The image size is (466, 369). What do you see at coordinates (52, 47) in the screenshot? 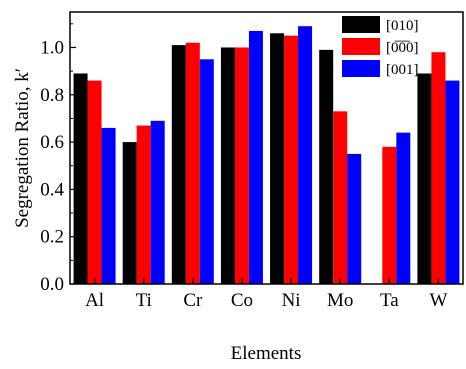
I see `y-tick-label: 1.0` at bounding box center [52, 47].